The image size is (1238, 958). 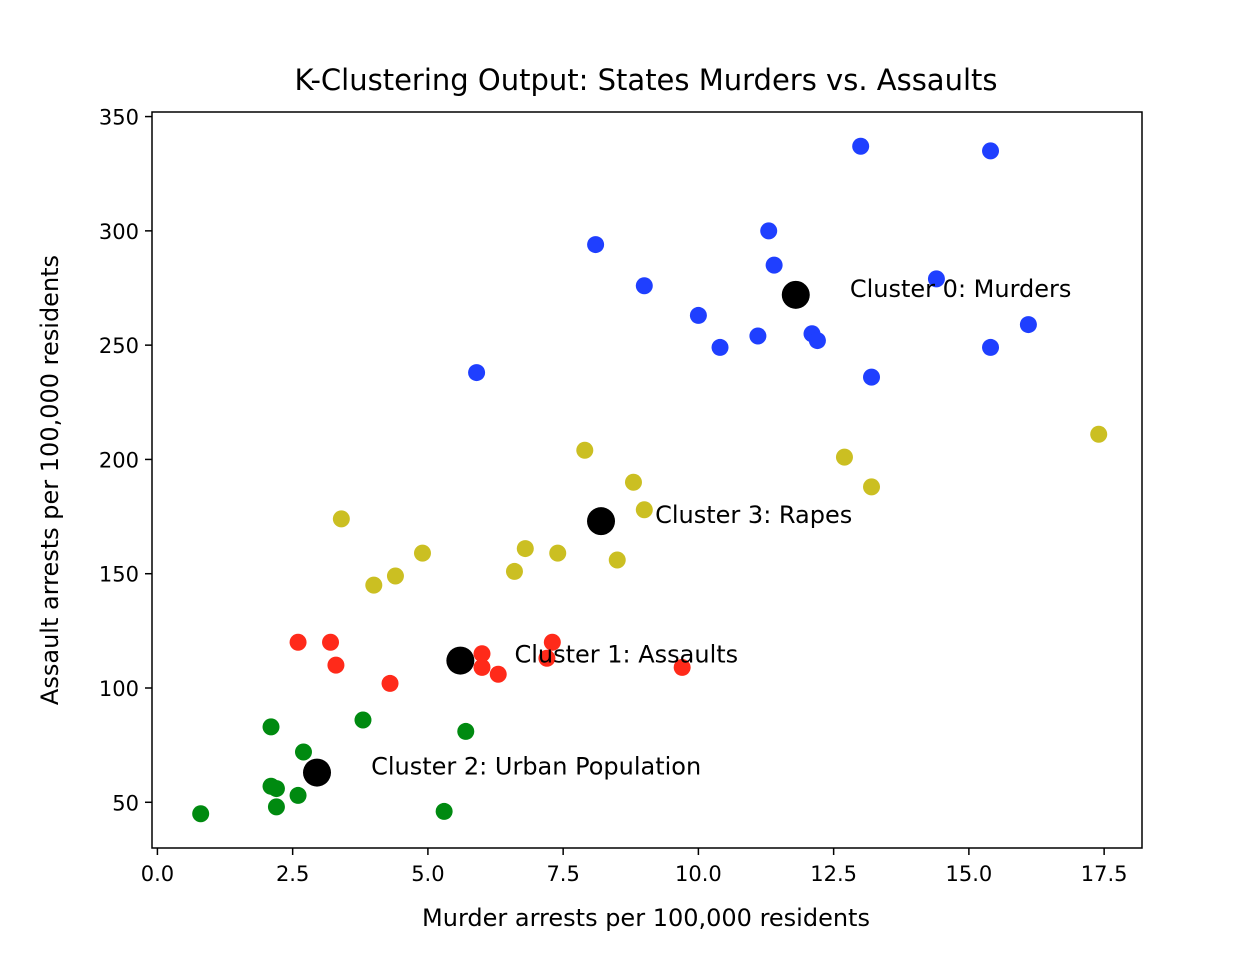 I want to click on y-axis-label: Assault arrests per 100,000 residents, so click(x=50, y=480).